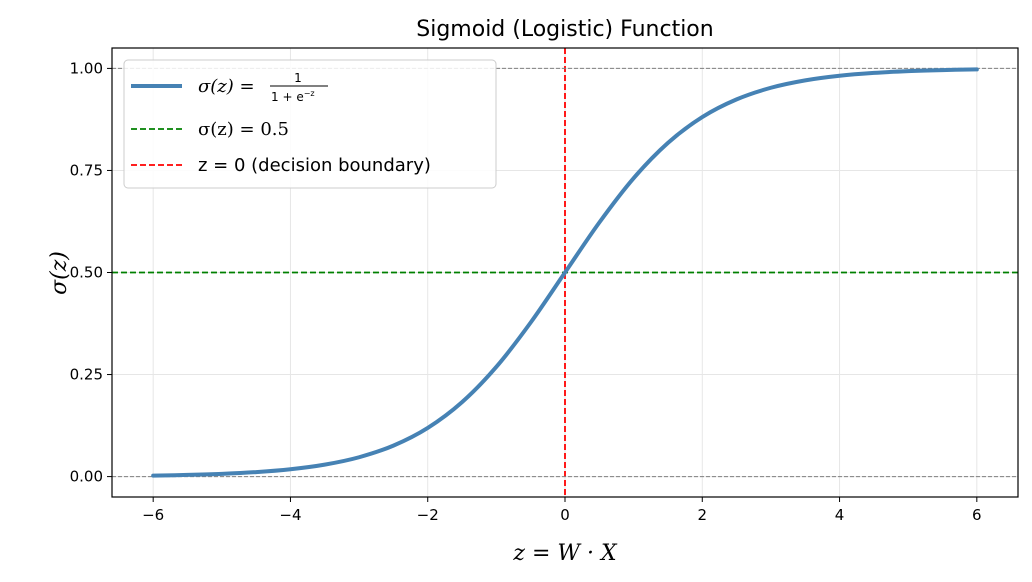 The width and height of the screenshot is (1032, 582). Describe the element at coordinates (86, 273) in the screenshot. I see `y-tick-label: 0.50` at that location.